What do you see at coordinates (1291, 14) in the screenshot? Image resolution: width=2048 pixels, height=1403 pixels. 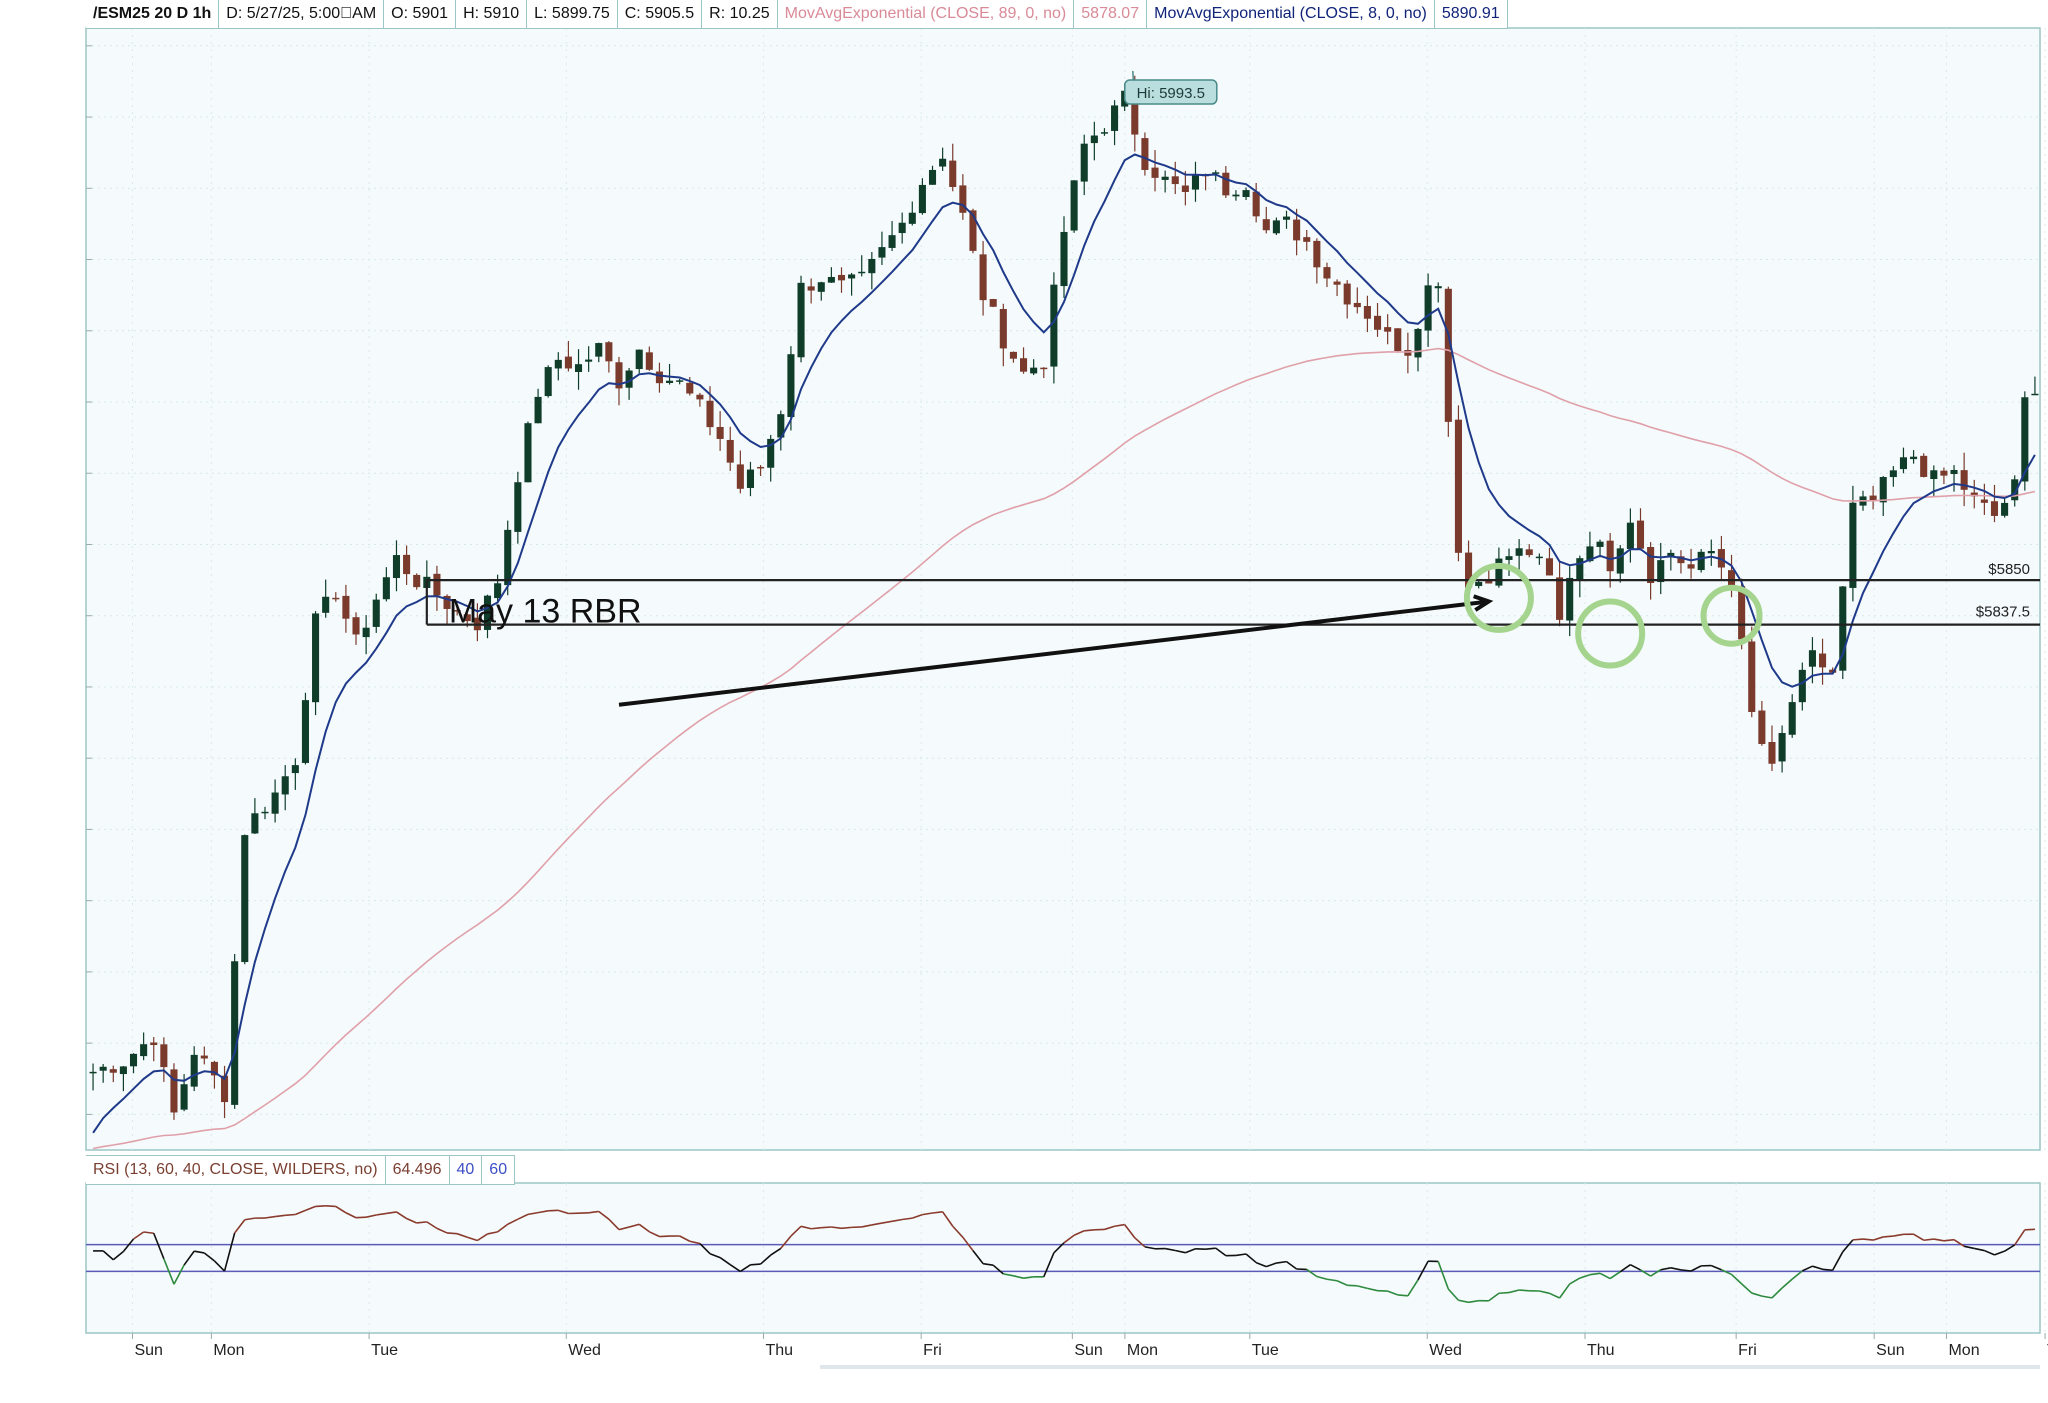 I see `ema8-study-label: MovAvgExponential (CLOSE, 8, 0, no)` at bounding box center [1291, 14].